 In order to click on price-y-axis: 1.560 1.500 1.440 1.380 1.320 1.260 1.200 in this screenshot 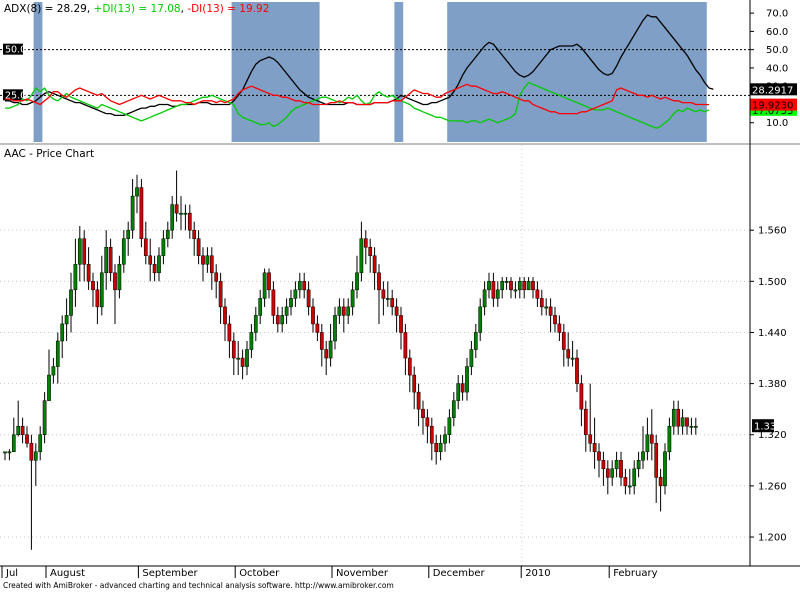, I will do `click(768, 385)`.